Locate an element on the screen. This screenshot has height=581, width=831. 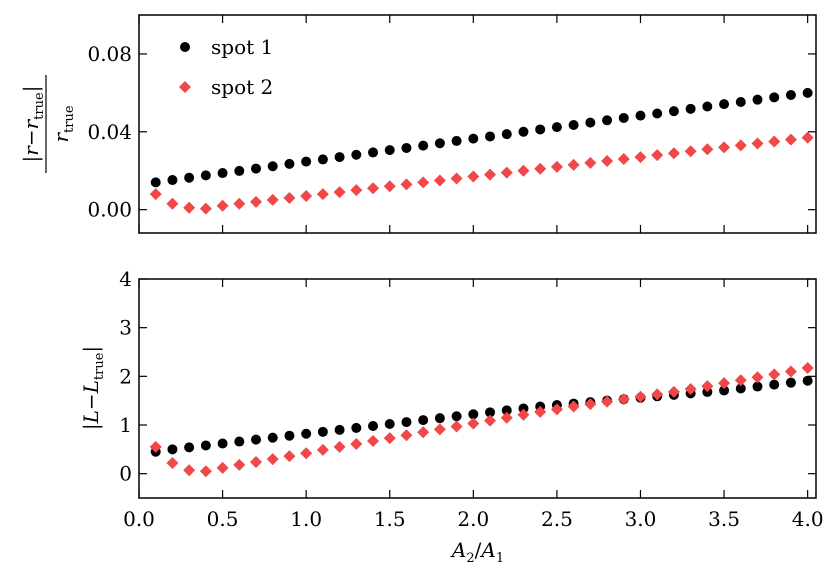
bottom-ytick-label: 4 is located at coordinates (125, 279).